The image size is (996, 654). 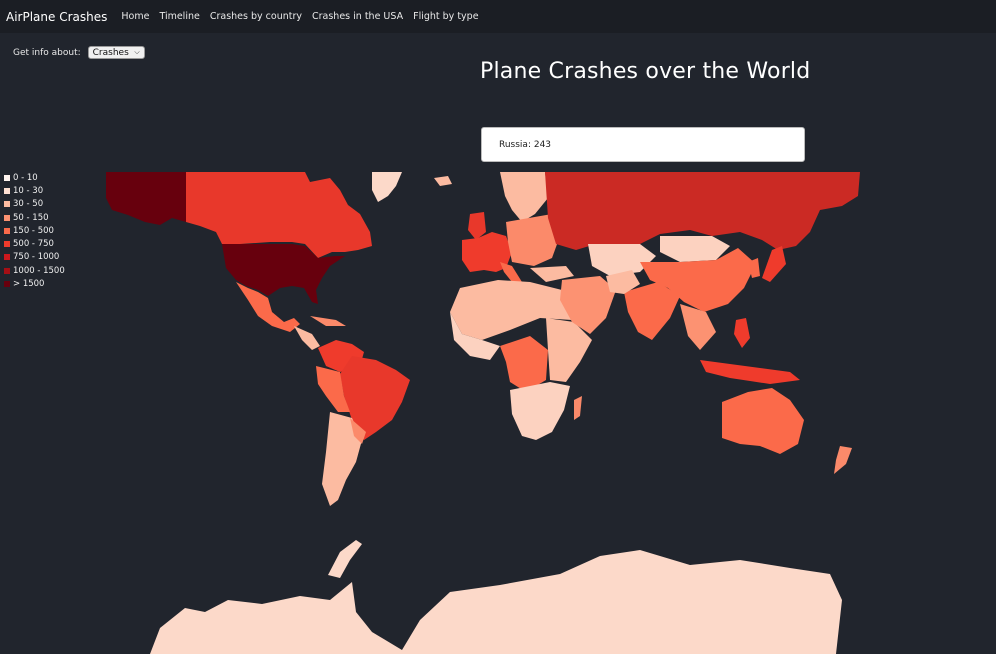 I want to click on legend-label: 500 - 750, so click(x=33, y=244).